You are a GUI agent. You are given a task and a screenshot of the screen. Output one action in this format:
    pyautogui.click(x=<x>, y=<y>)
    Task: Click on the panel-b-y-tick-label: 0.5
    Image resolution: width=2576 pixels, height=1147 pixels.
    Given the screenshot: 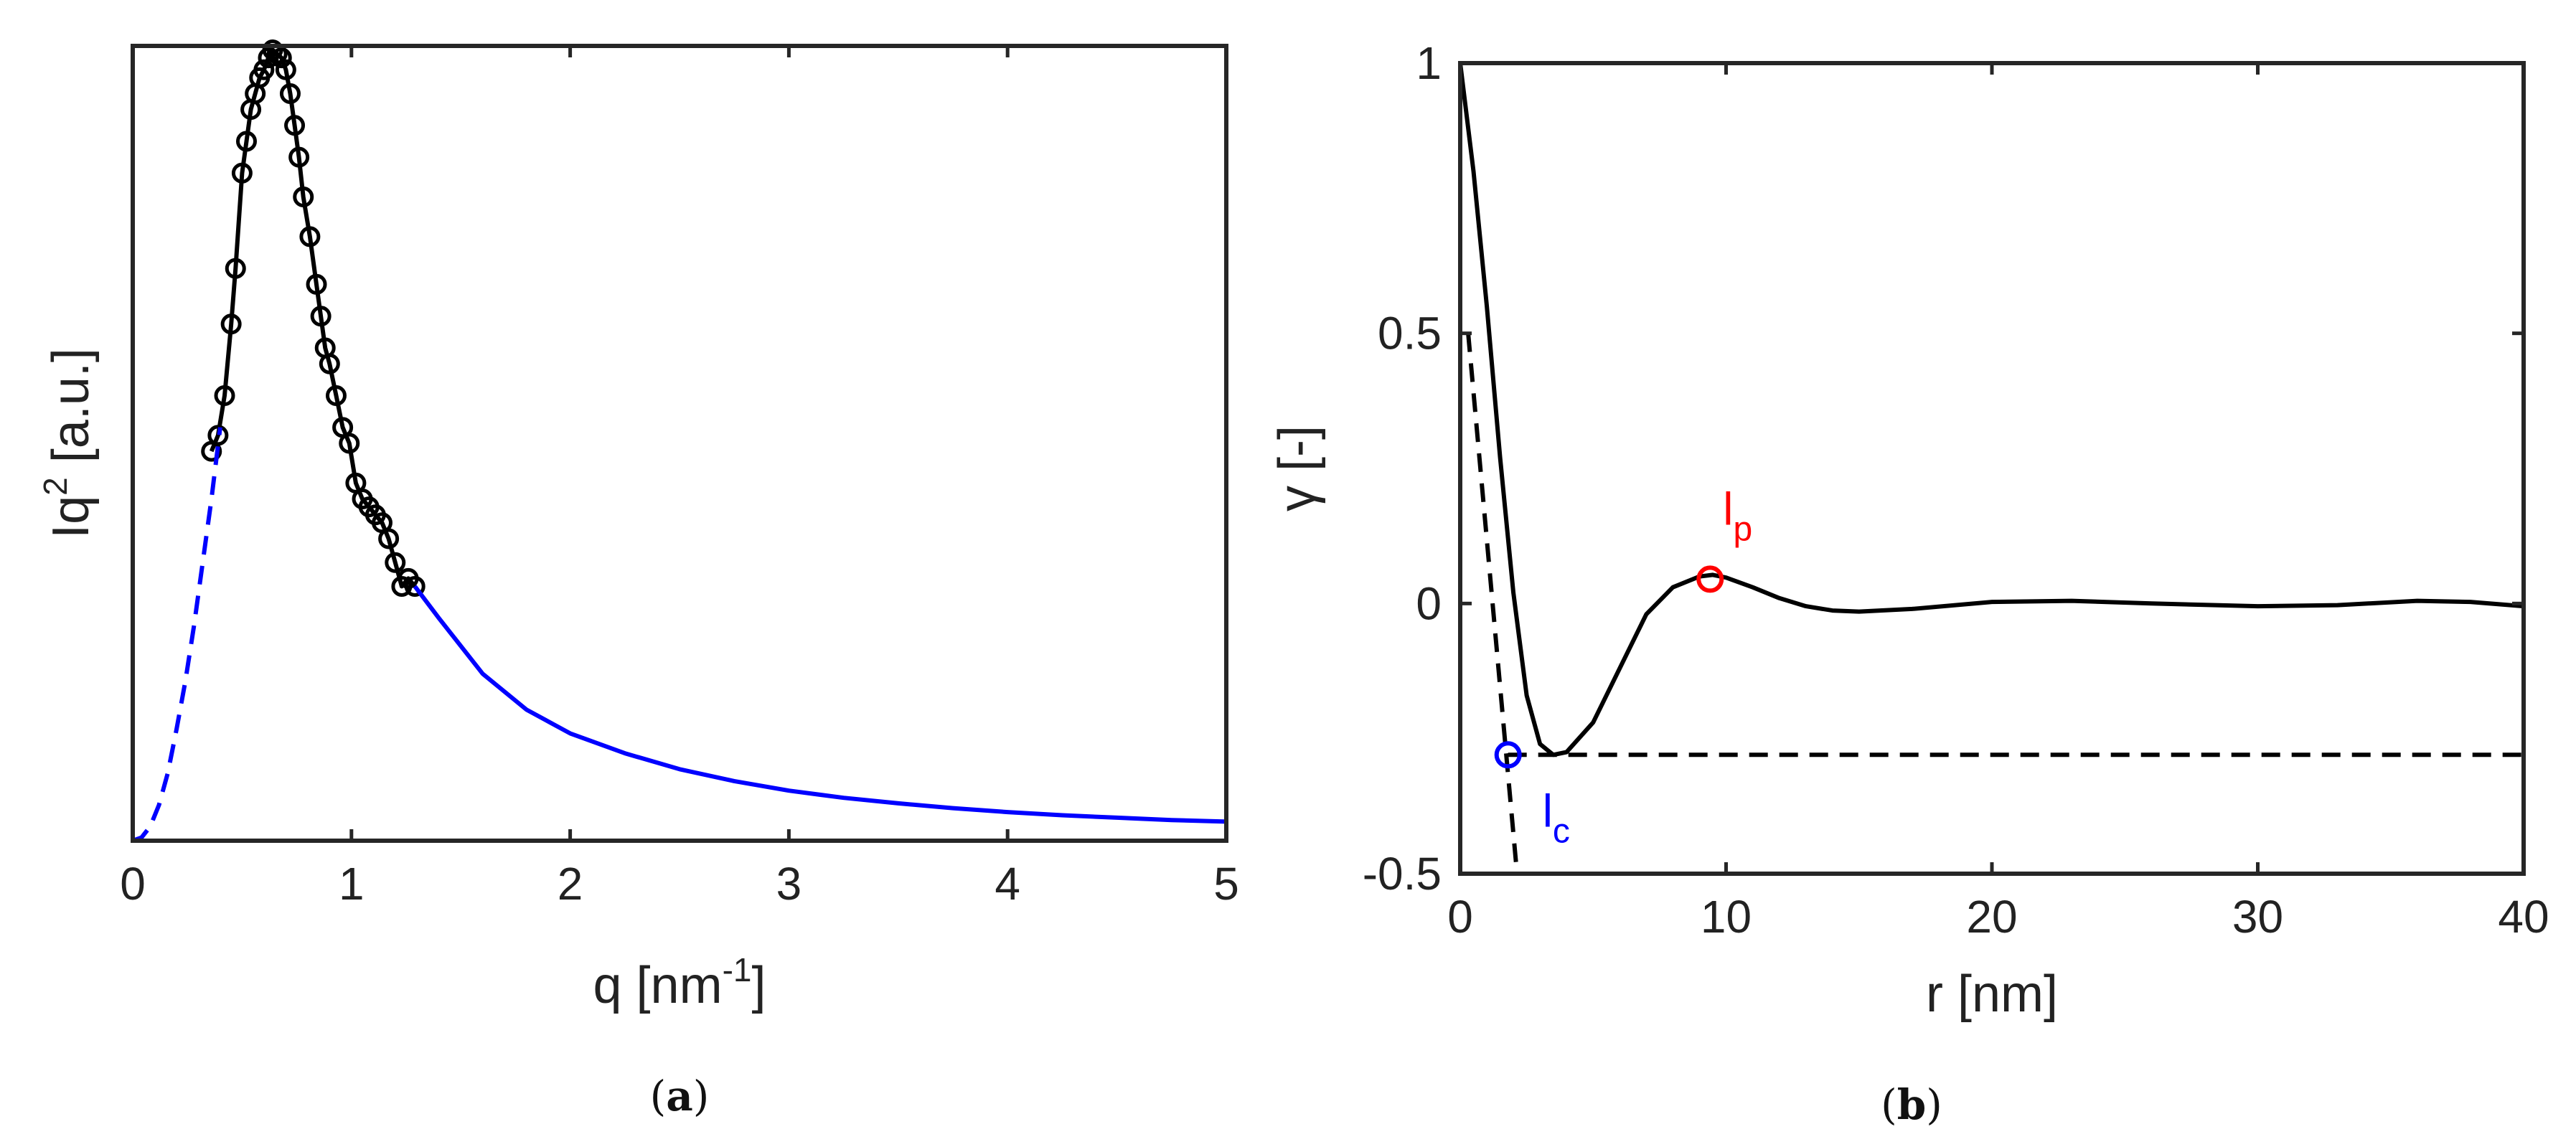 What is the action you would take?
    pyautogui.click(x=1410, y=333)
    